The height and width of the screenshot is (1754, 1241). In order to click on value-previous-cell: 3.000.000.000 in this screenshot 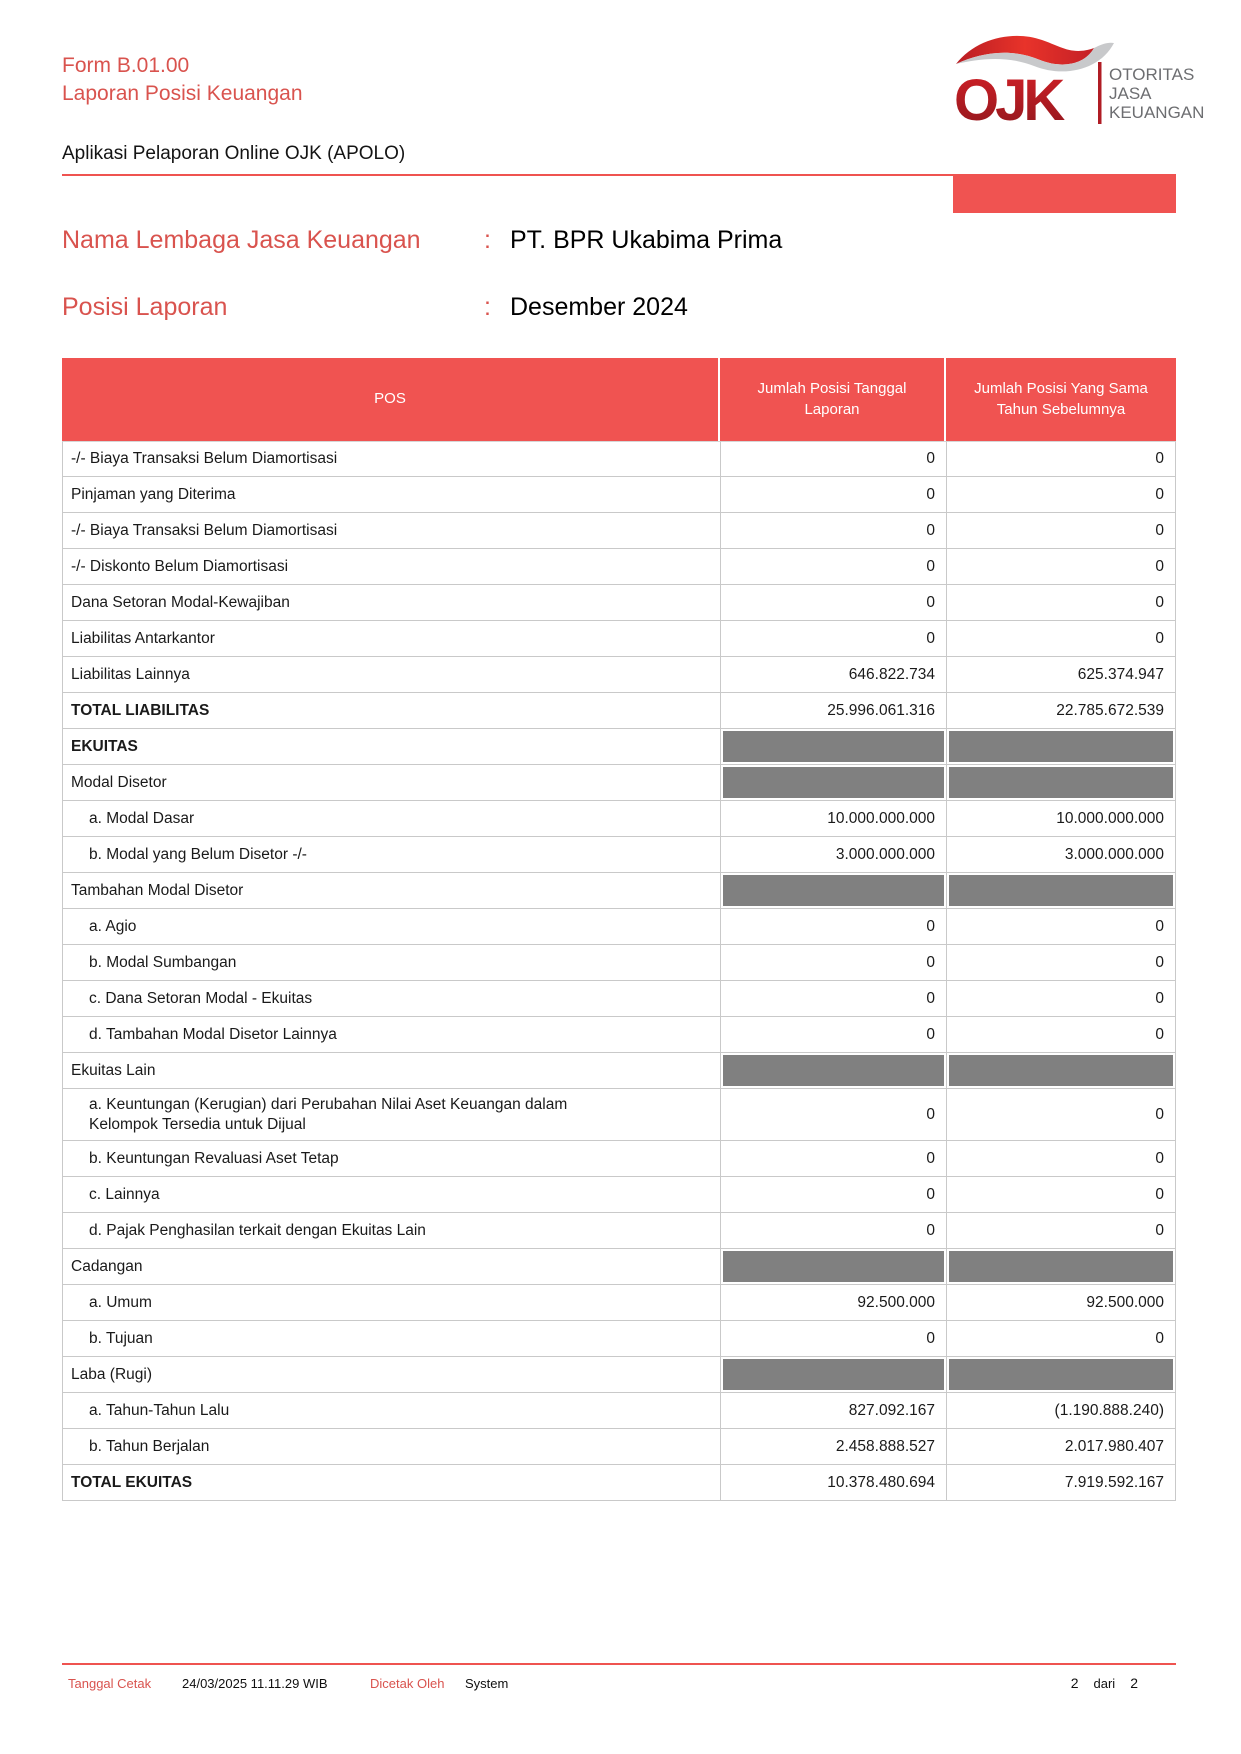, I will do `click(1061, 855)`.